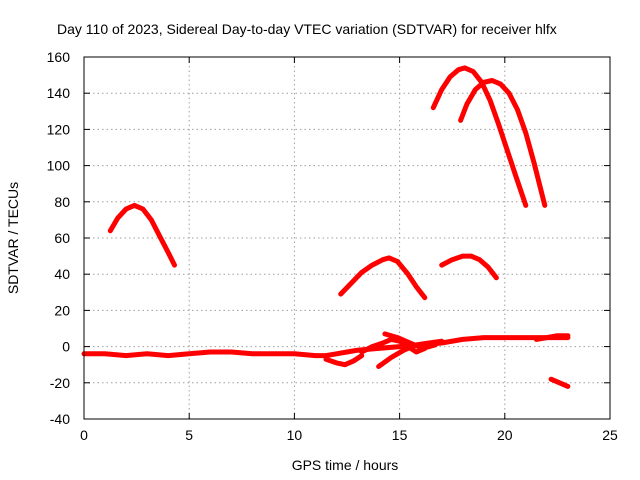  What do you see at coordinates (59, 129) in the screenshot?
I see `y-tick-label: 120` at bounding box center [59, 129].